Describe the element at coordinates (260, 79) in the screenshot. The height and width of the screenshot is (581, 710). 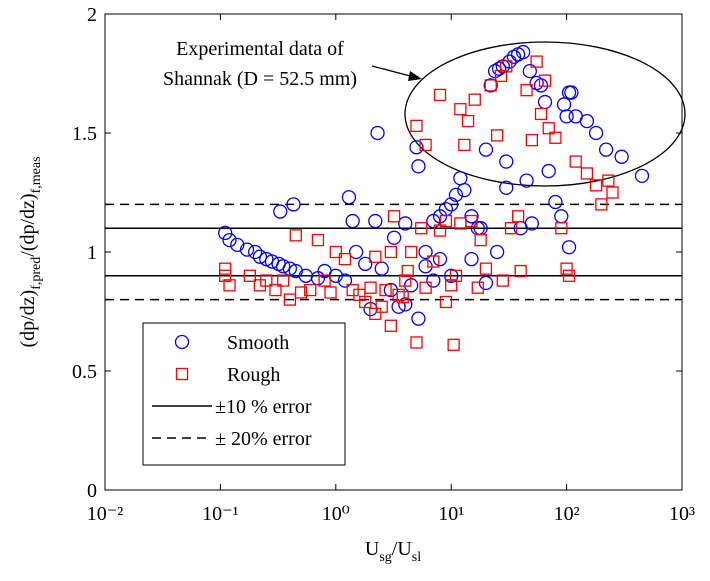
I see `annotation: Shannak (D = 52.5 mm)` at that location.